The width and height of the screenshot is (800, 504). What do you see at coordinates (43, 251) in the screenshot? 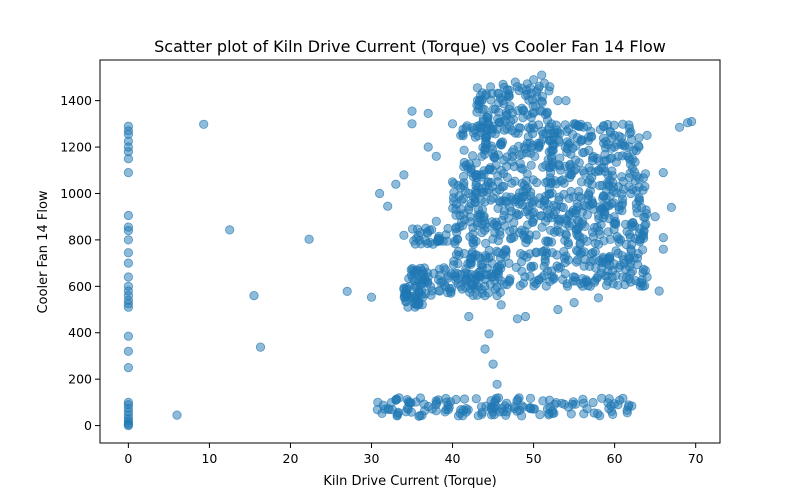
I see `y-axis-label: Cooler Fan 14 Flow` at bounding box center [43, 251].